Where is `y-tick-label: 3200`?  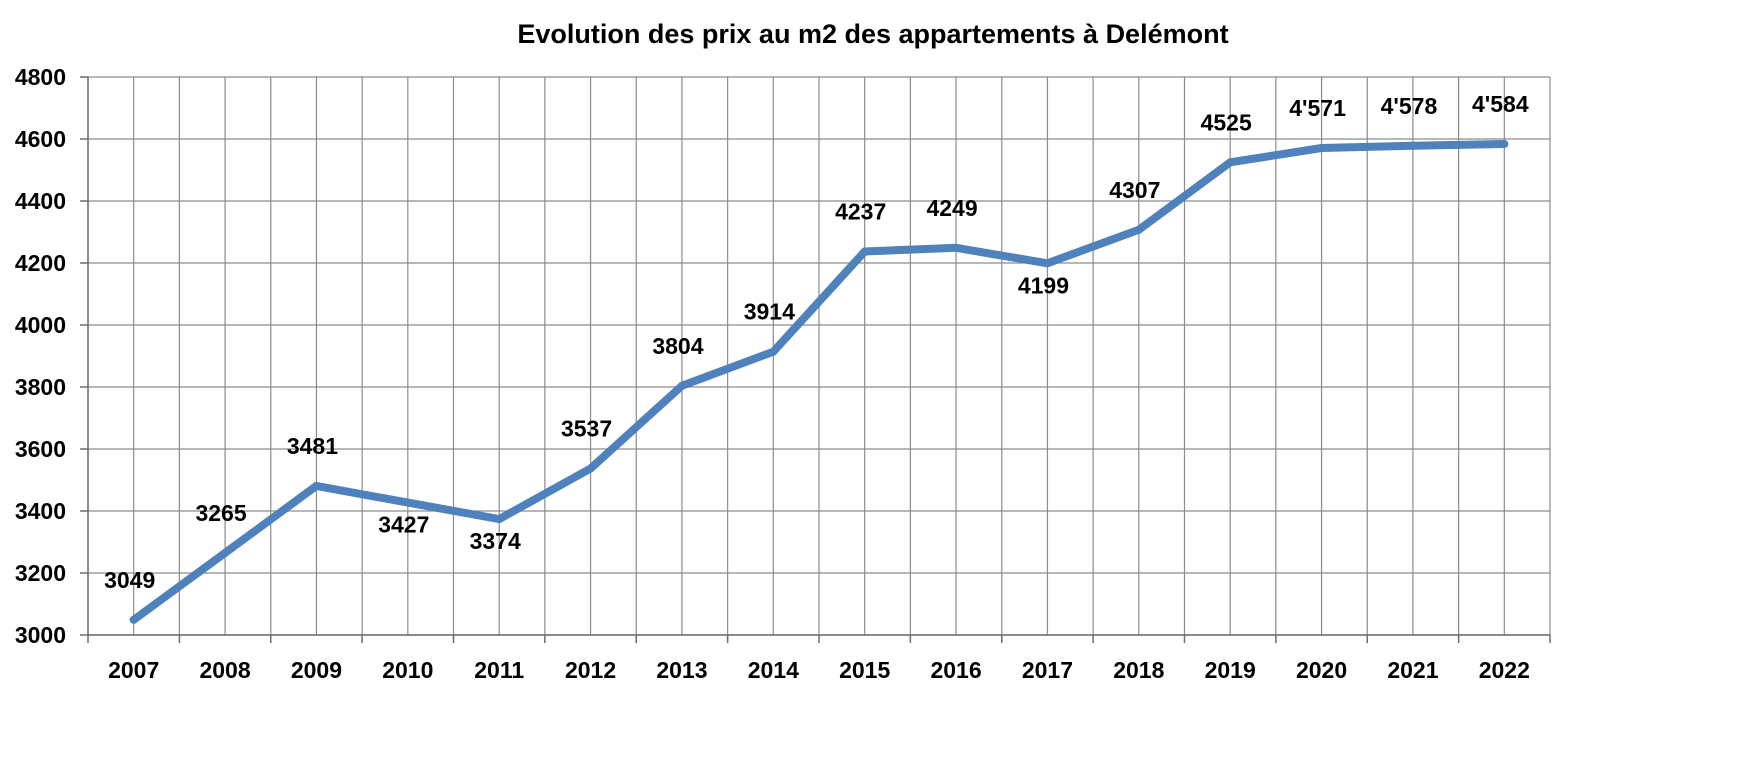
y-tick-label: 3200 is located at coordinates (40, 573).